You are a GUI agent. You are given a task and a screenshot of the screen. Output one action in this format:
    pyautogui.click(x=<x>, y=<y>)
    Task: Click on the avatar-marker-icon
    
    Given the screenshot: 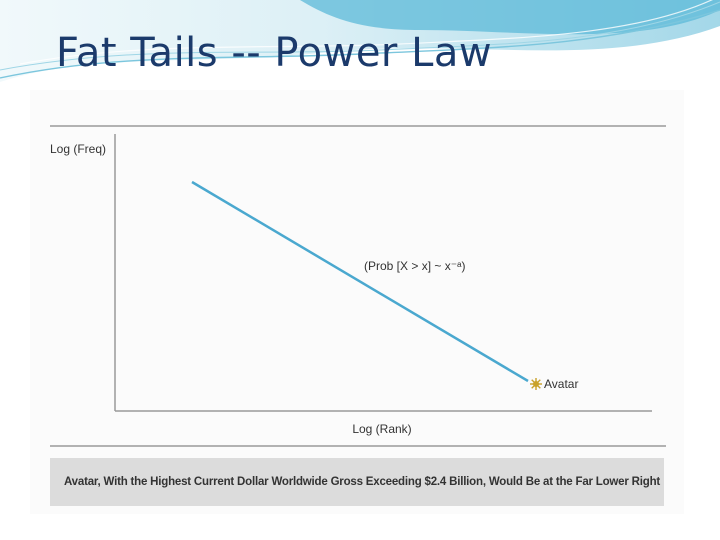 What is the action you would take?
    pyautogui.click(x=536, y=384)
    